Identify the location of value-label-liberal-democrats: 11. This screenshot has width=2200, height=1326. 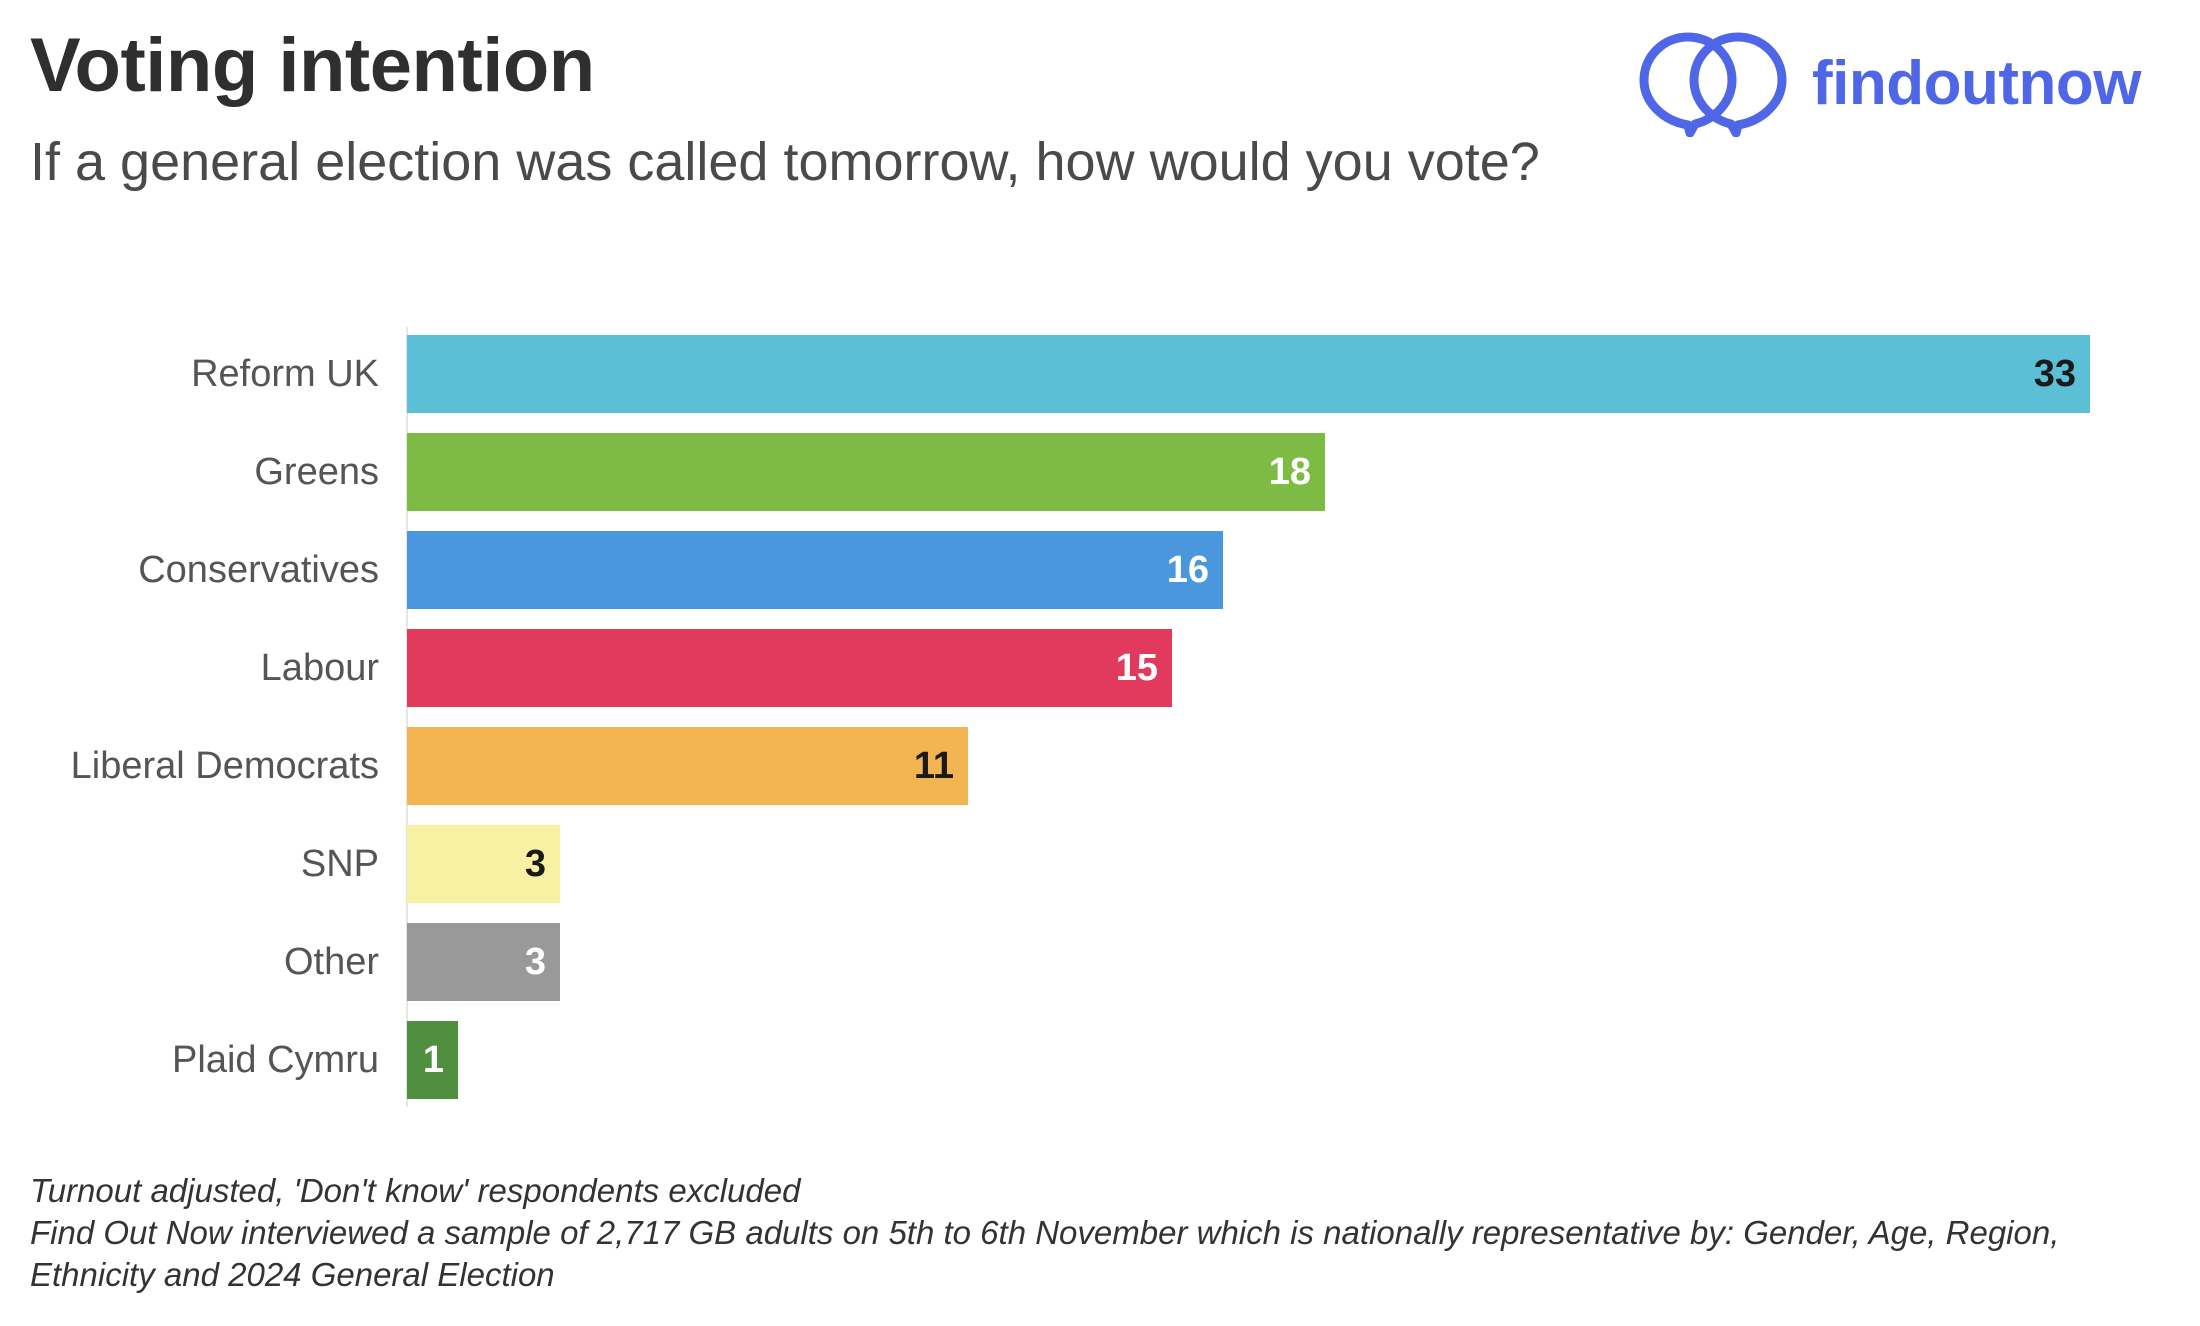
(934, 766).